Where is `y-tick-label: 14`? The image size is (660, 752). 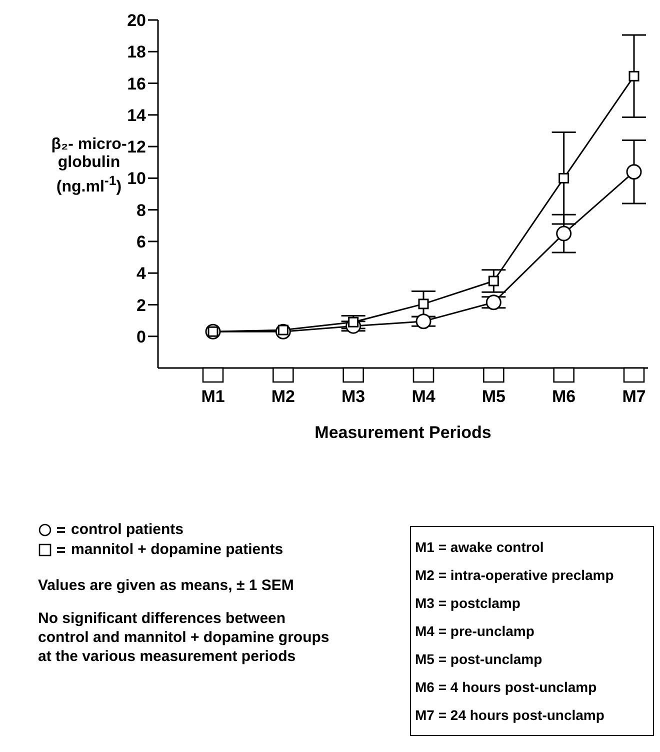 y-tick-label: 14 is located at coordinates (137, 115).